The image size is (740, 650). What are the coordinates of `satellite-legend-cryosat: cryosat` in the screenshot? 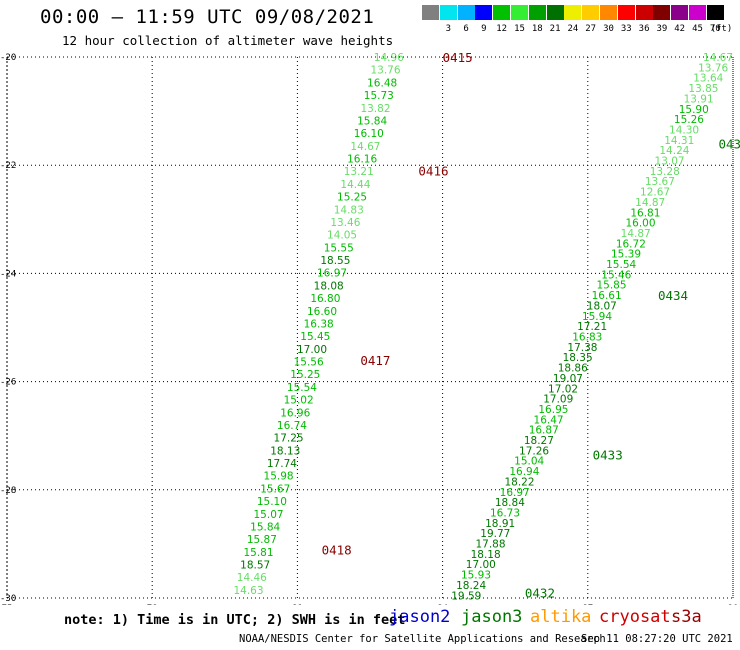 It's located at (635, 617).